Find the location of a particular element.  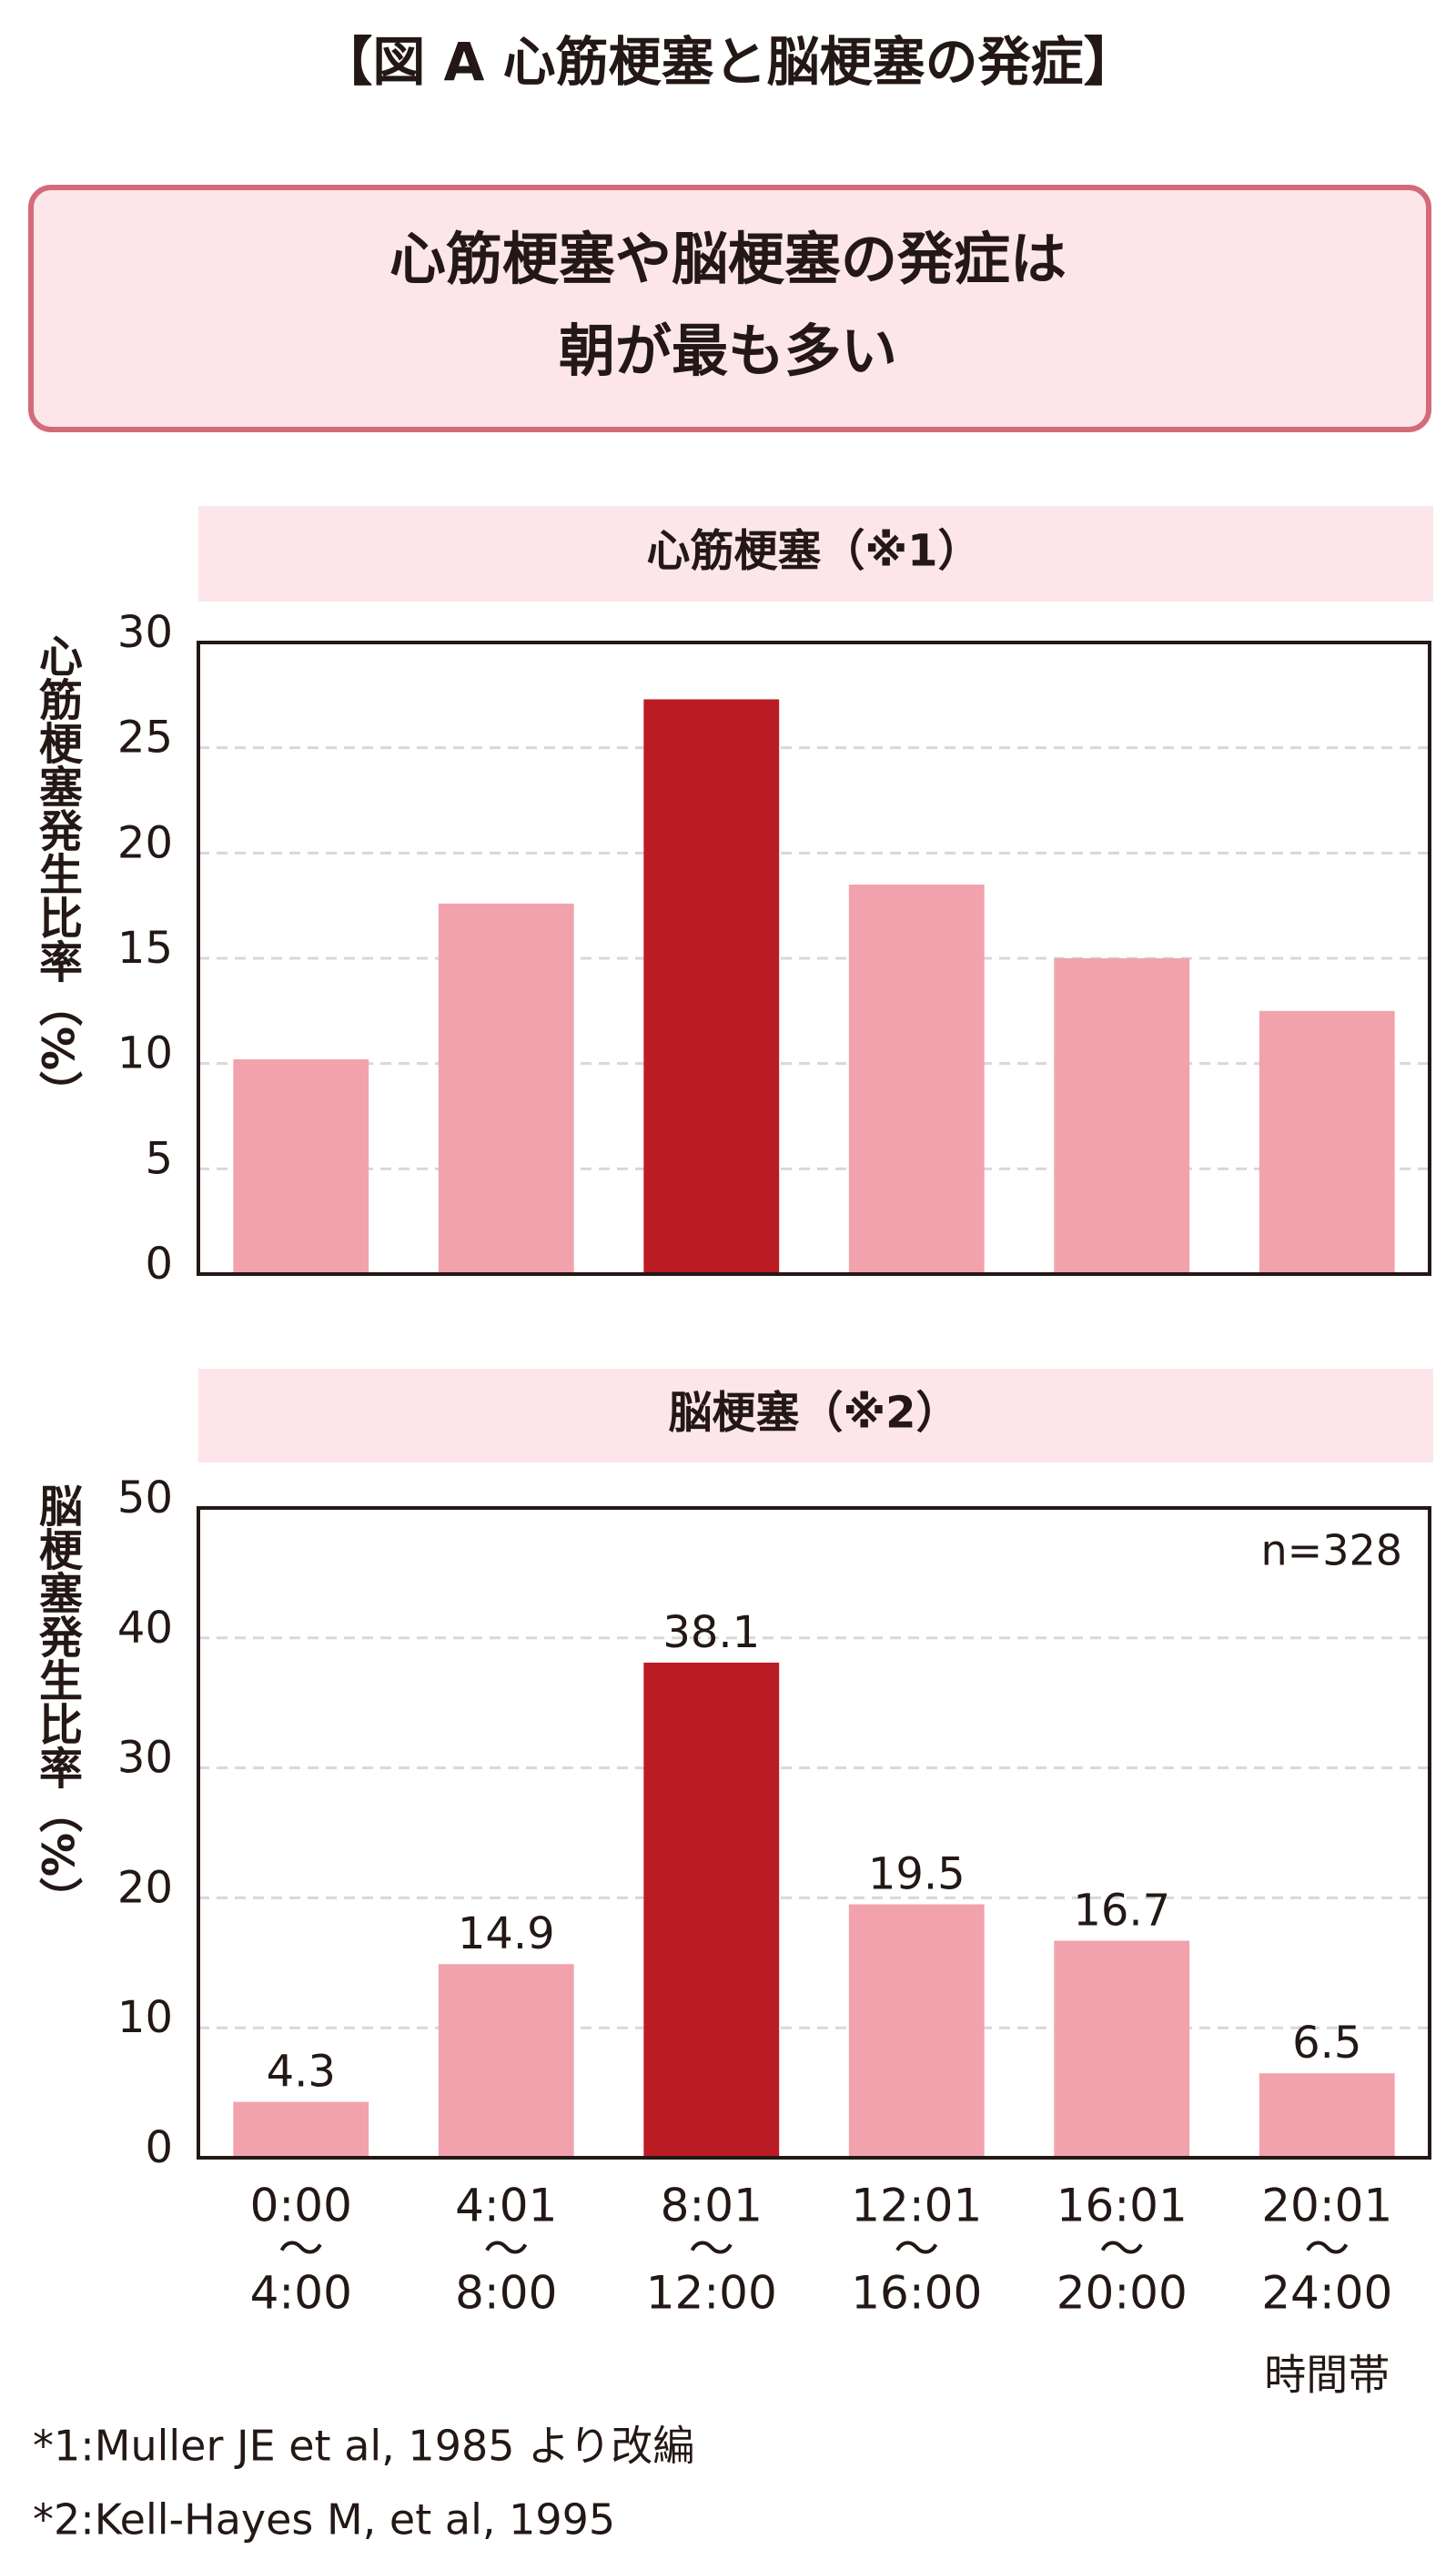

annotation: n=328 is located at coordinates (1332, 1550).